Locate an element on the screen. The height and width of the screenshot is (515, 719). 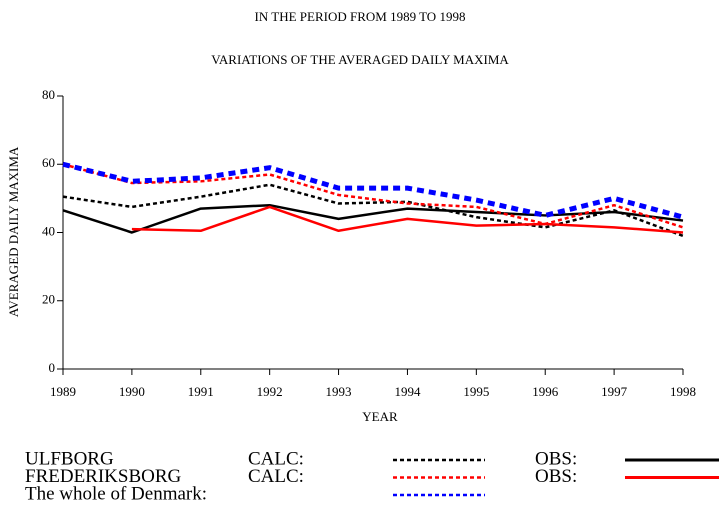
x-tick-label: 1997 is located at coordinates (614, 391).